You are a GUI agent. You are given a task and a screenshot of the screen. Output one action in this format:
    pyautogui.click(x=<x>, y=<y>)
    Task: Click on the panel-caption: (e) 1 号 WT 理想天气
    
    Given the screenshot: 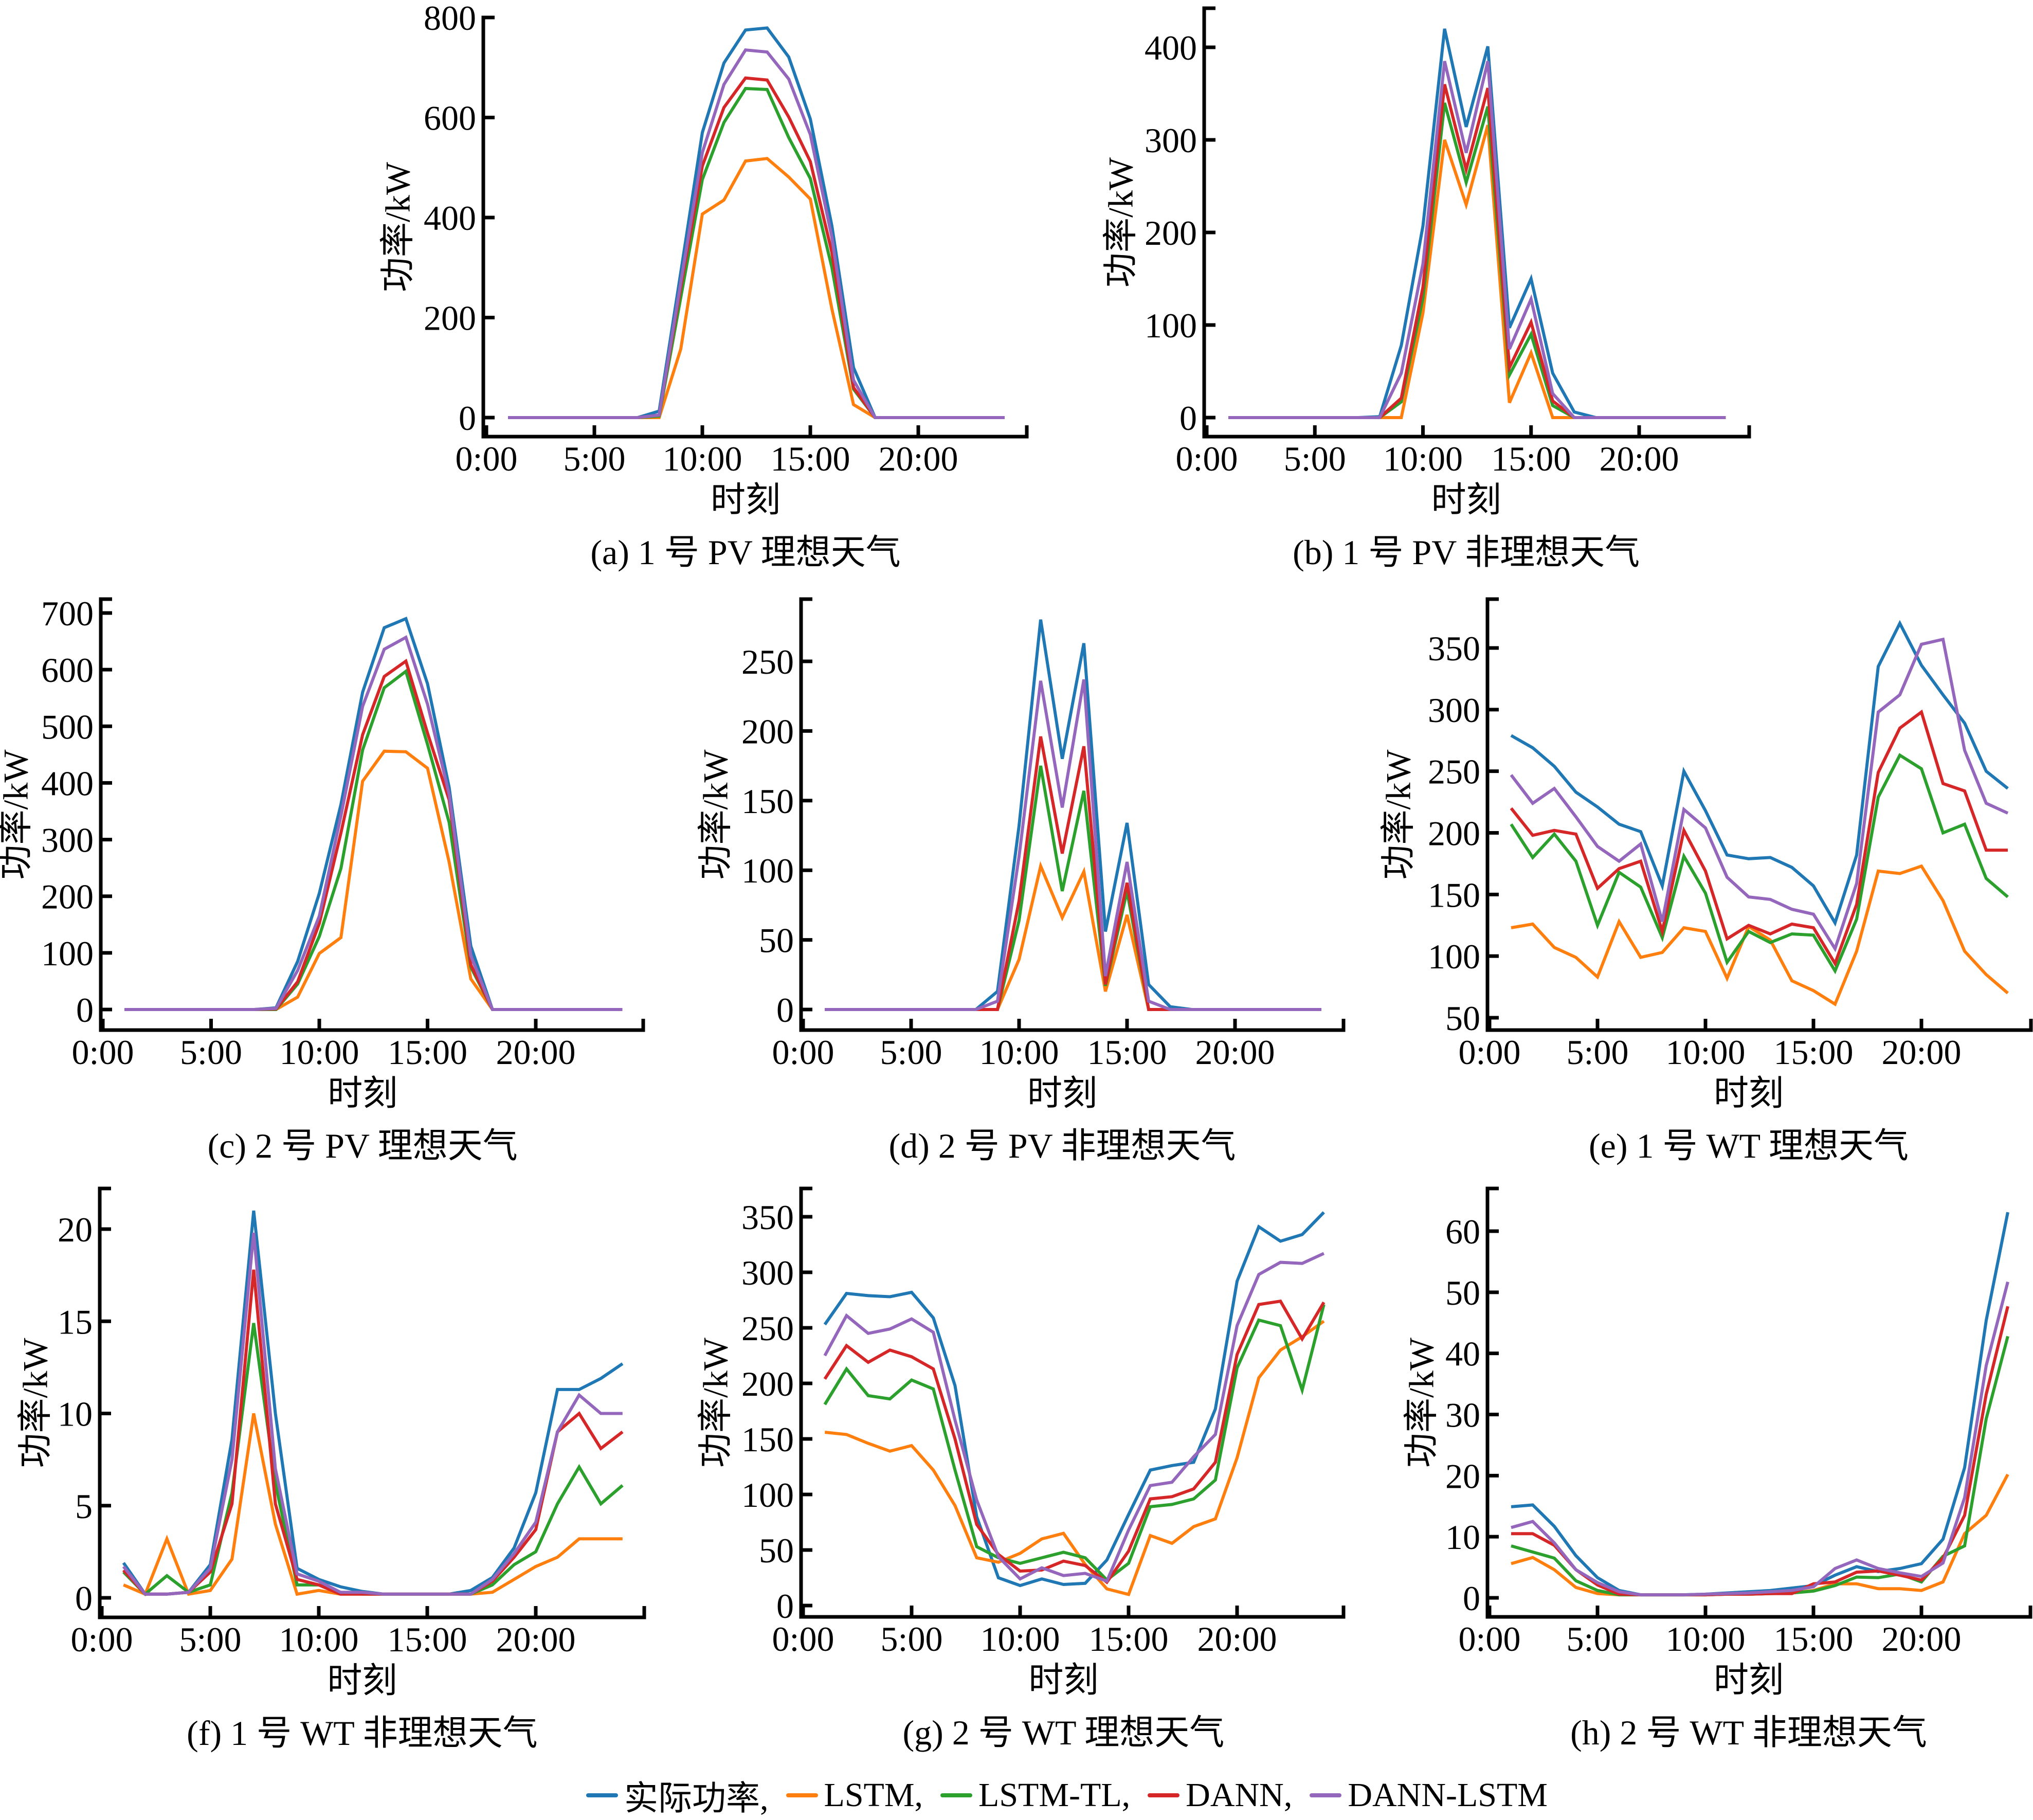 What is the action you would take?
    pyautogui.click(x=1749, y=1145)
    